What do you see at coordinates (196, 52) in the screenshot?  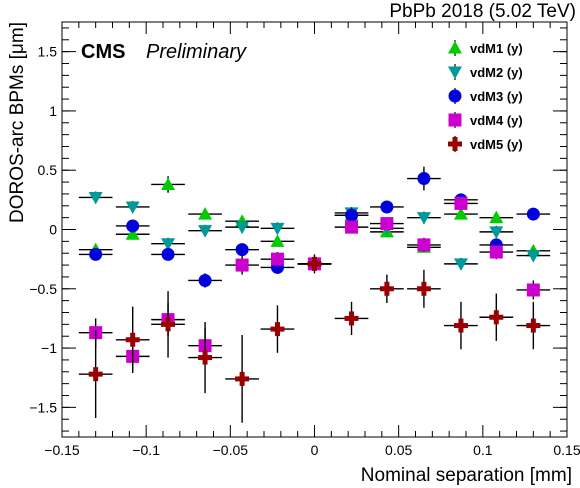 I see `status-label: Preliminary` at bounding box center [196, 52].